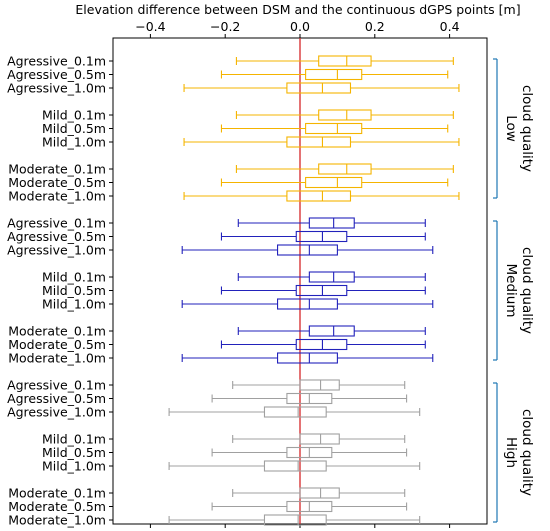  I want to click on x-tick-label: 0.2, so click(375, 26).